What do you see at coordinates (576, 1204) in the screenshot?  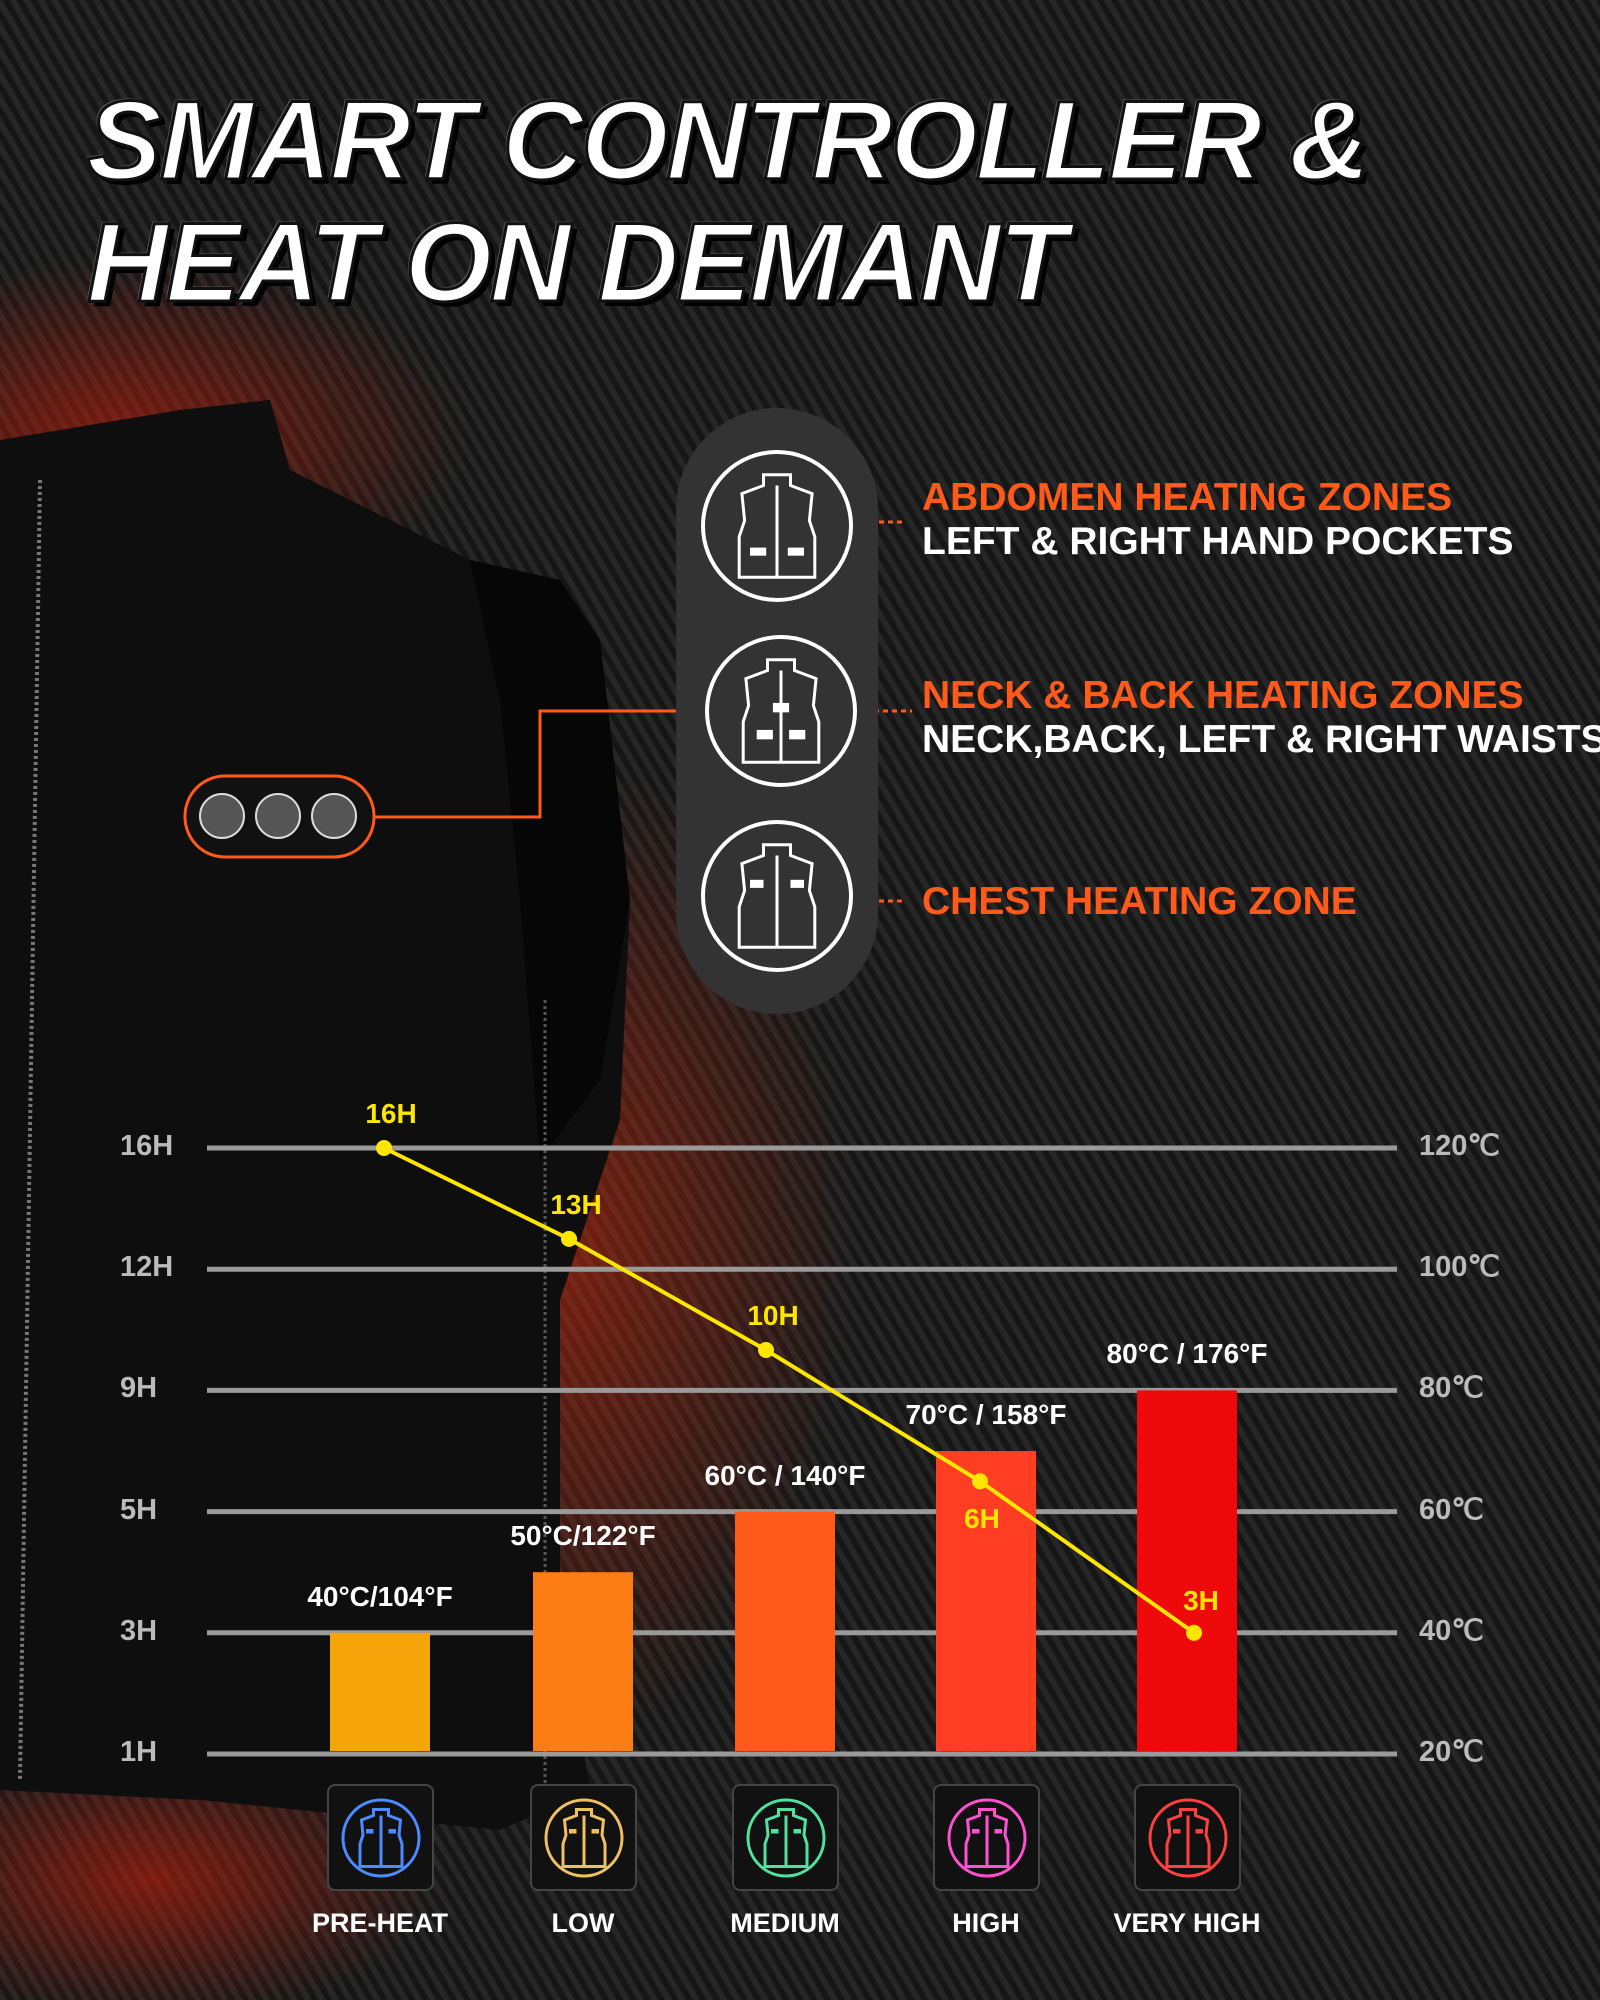 I see `hours-label: 13H` at bounding box center [576, 1204].